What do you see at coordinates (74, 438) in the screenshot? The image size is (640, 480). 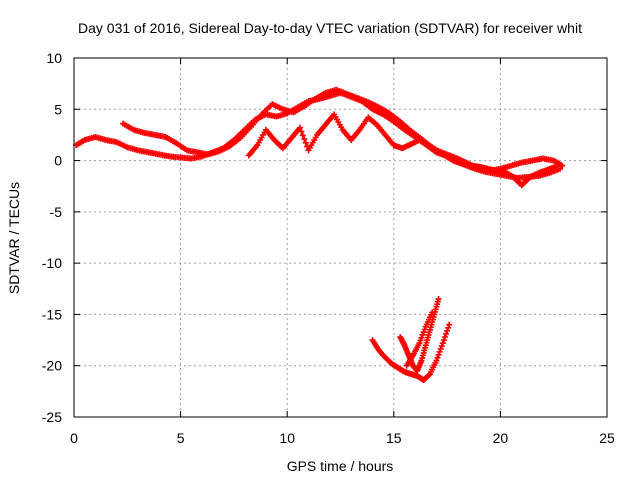 I see `x-tick-label: 0` at bounding box center [74, 438].